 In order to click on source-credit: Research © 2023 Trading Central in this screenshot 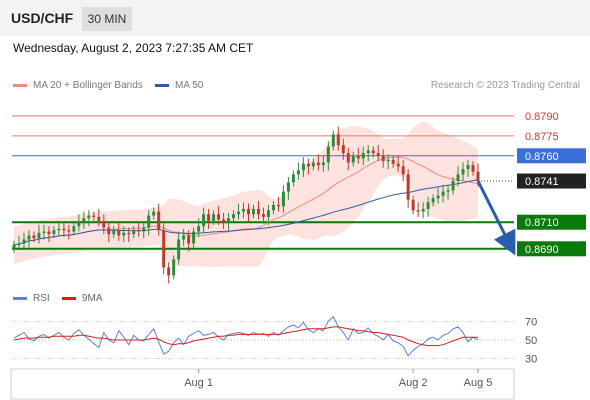, I will do `click(505, 85)`.